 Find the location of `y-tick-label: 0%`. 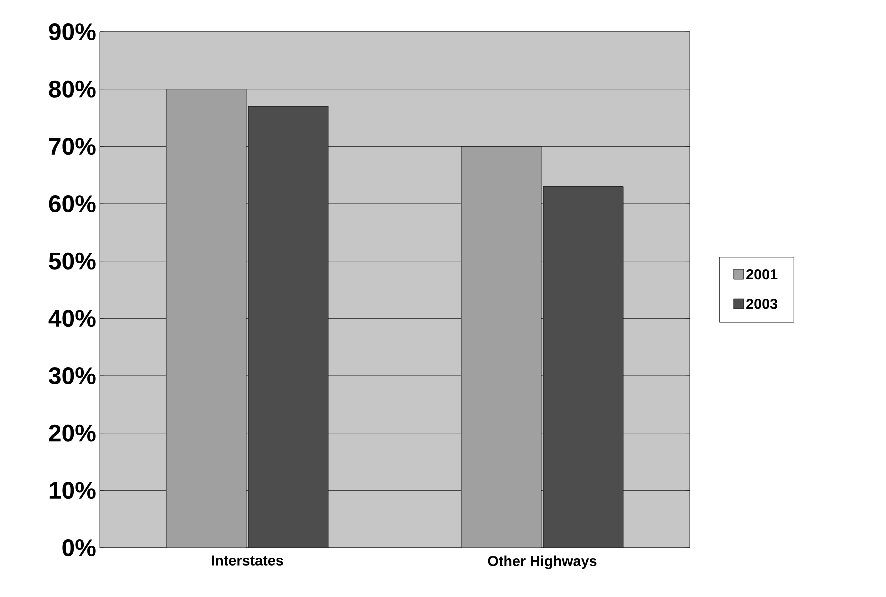

y-tick-label: 0% is located at coordinates (79, 548).